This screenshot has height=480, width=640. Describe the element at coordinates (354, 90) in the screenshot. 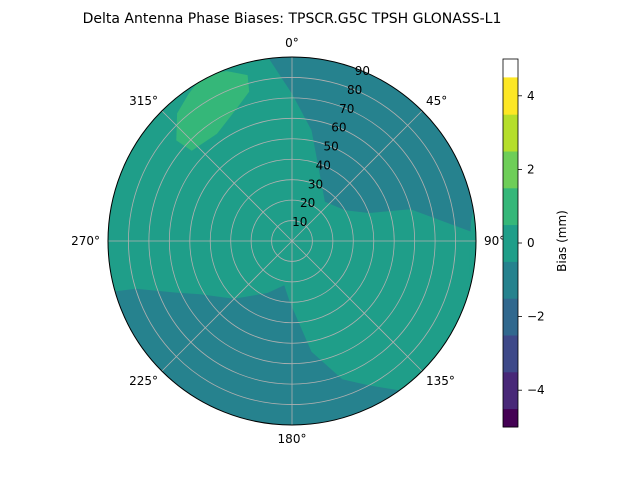

I see `radial-tick-label: 80` at that location.